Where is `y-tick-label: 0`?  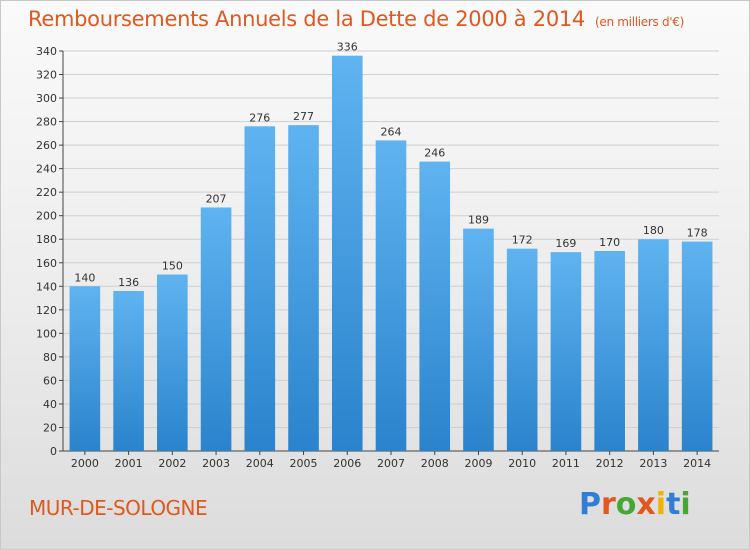
y-tick-label: 0 is located at coordinates (53, 451).